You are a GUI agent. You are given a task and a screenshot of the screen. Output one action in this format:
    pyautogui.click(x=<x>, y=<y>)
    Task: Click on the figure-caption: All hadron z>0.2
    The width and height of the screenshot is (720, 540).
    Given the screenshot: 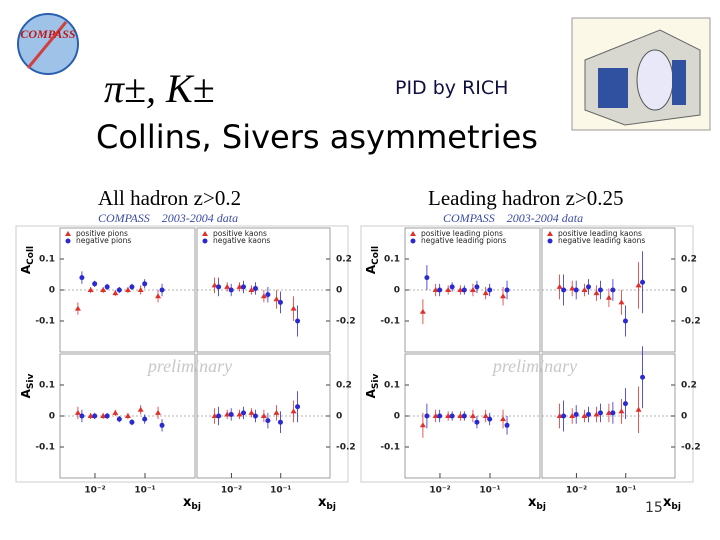 What is the action you would take?
    pyautogui.click(x=169, y=198)
    